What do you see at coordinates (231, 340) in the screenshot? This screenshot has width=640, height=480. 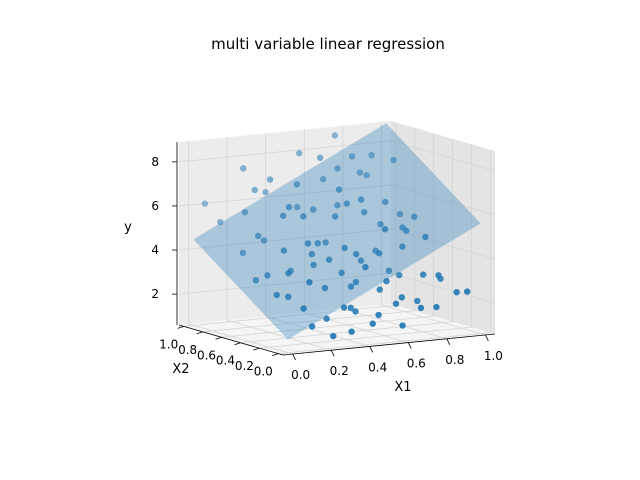 I see `y-axis-line` at bounding box center [231, 340].